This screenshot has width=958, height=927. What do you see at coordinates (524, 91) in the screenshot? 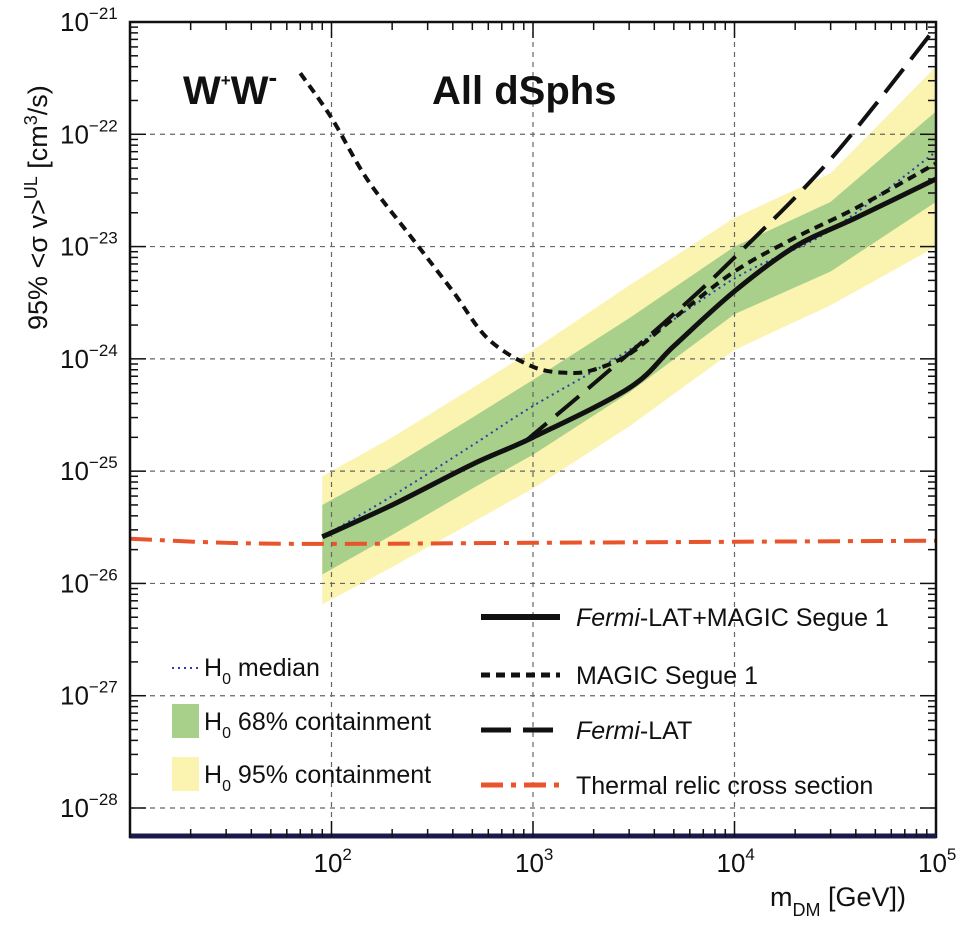
I see `sample-label: All dSphs` at bounding box center [524, 91].